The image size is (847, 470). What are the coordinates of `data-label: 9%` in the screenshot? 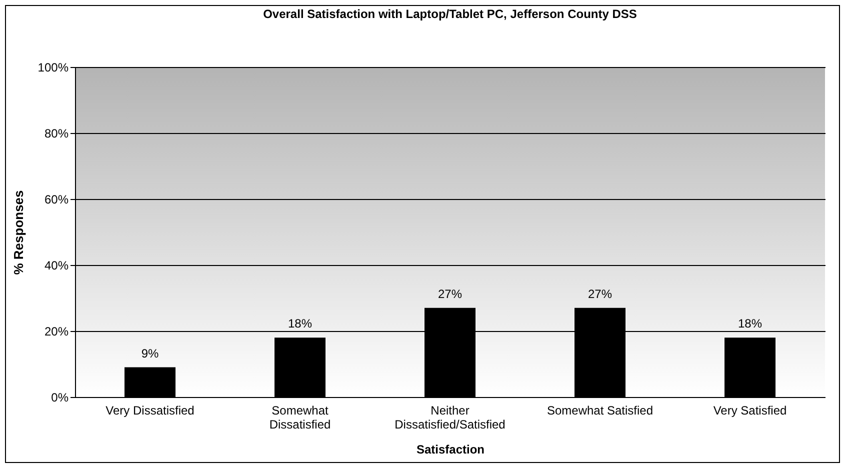 It's located at (150, 353).